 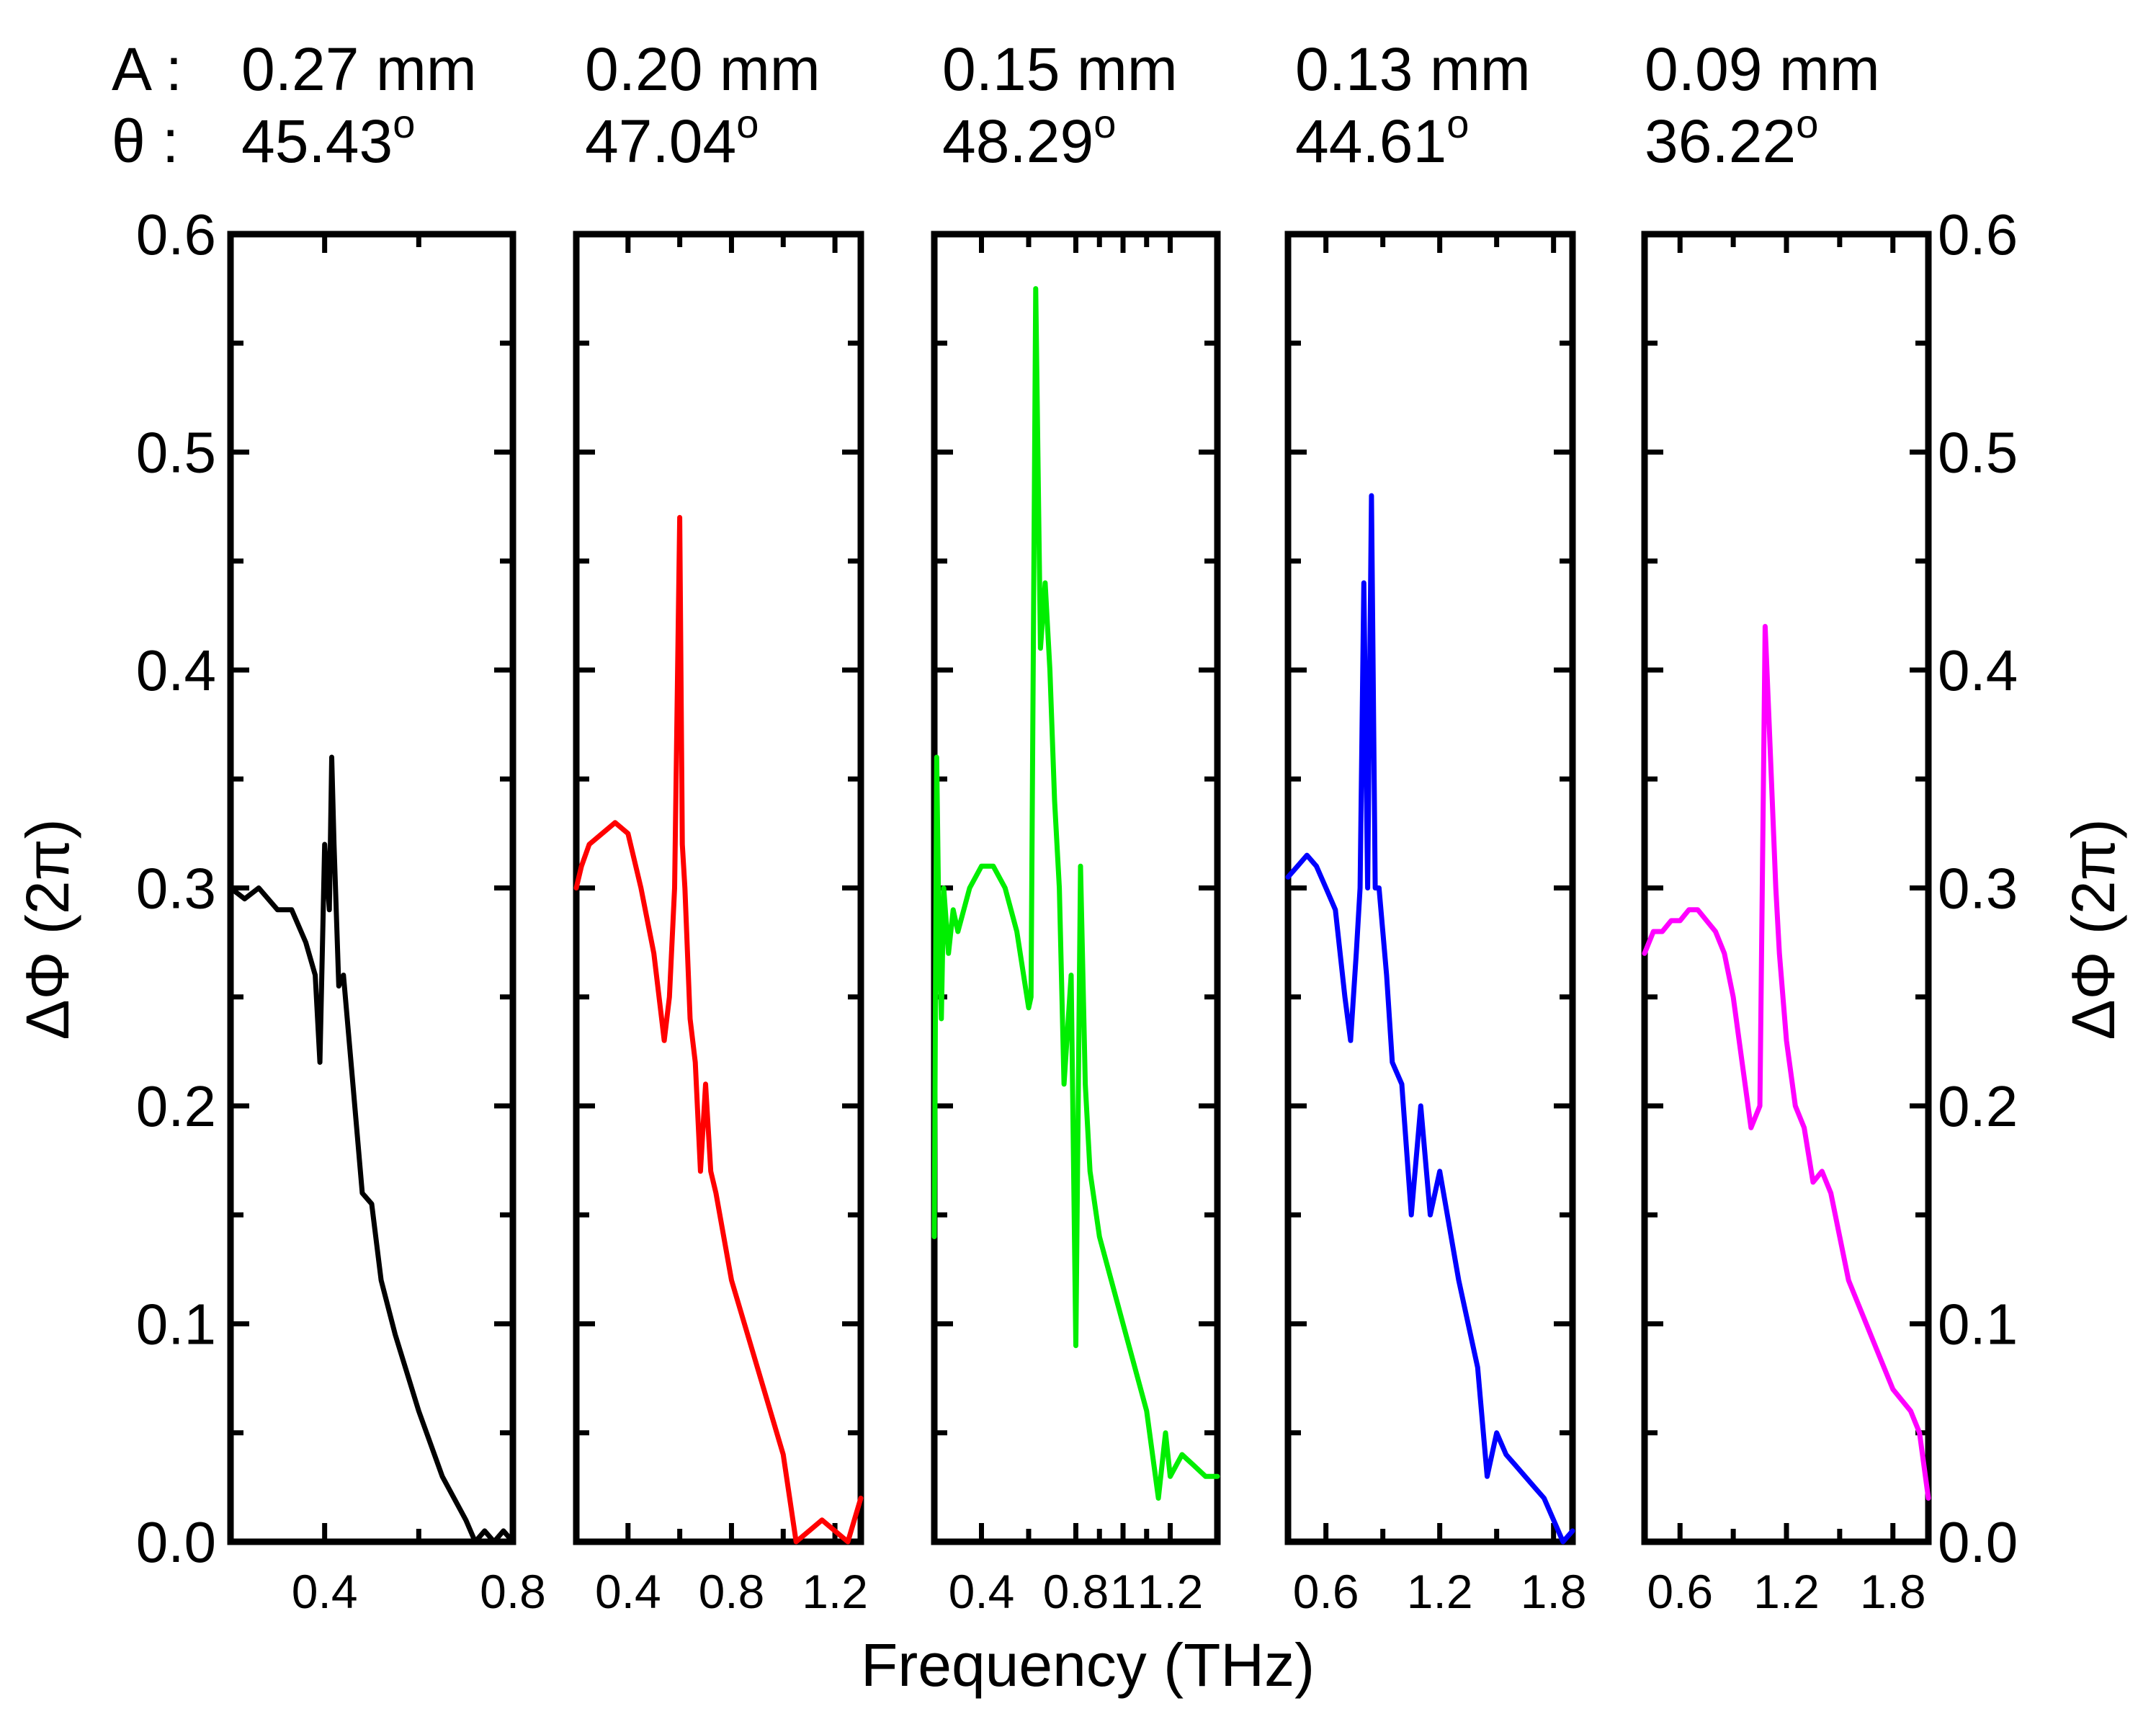 What do you see at coordinates (1413, 69) in the screenshot?
I see `a-value-label: 0.13 mm` at bounding box center [1413, 69].